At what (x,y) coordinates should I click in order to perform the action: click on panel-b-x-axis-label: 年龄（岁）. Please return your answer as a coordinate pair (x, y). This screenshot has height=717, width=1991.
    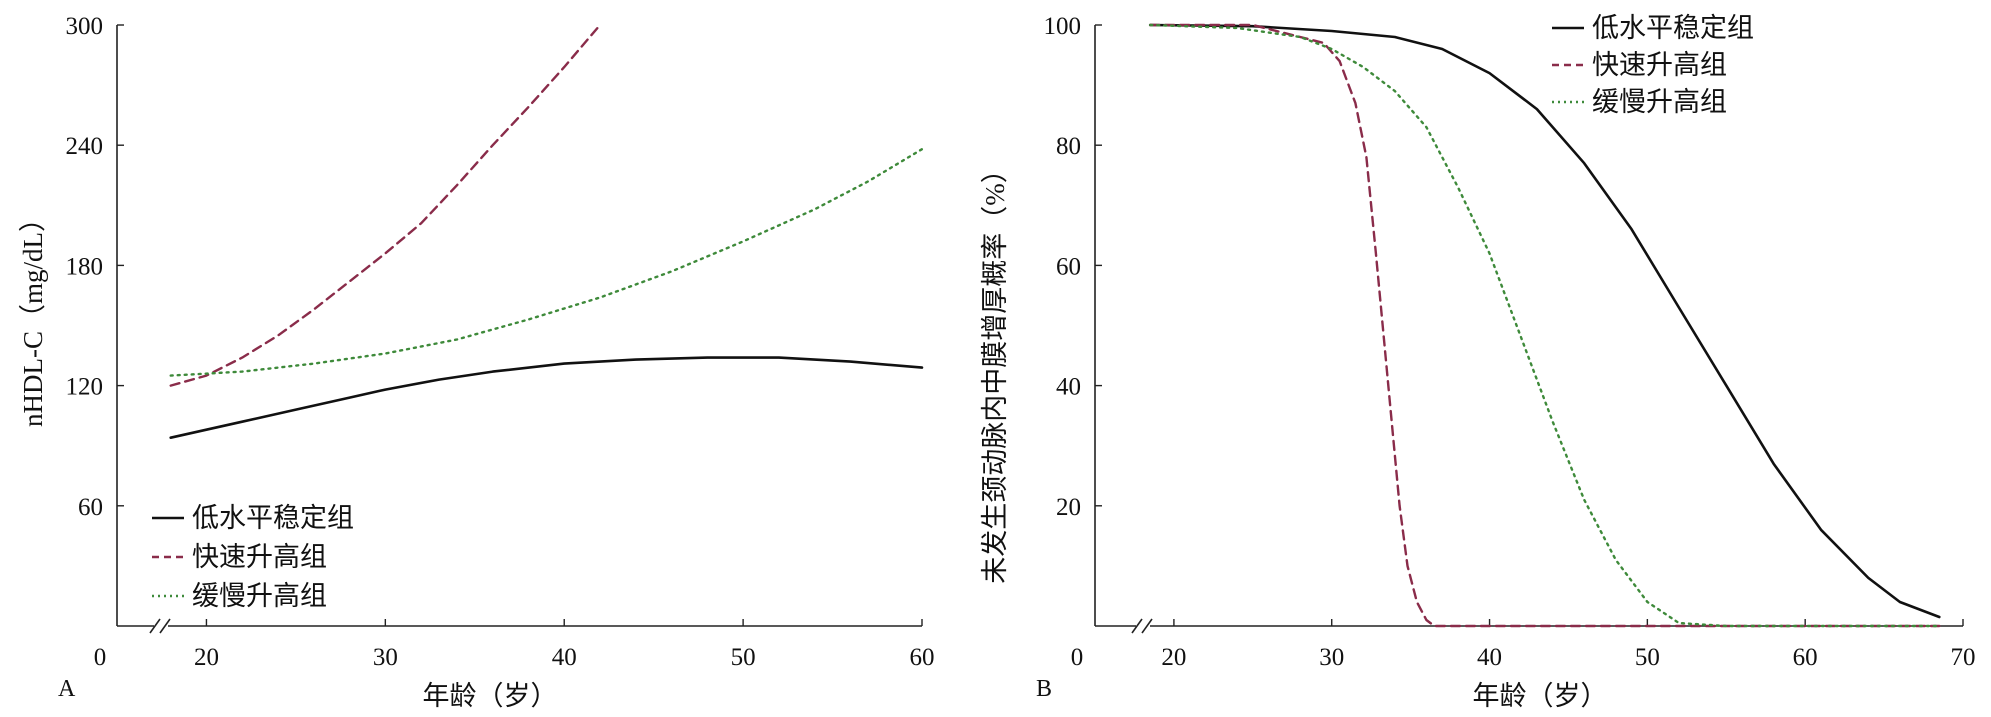
    Looking at the image, I should click on (1540, 696).